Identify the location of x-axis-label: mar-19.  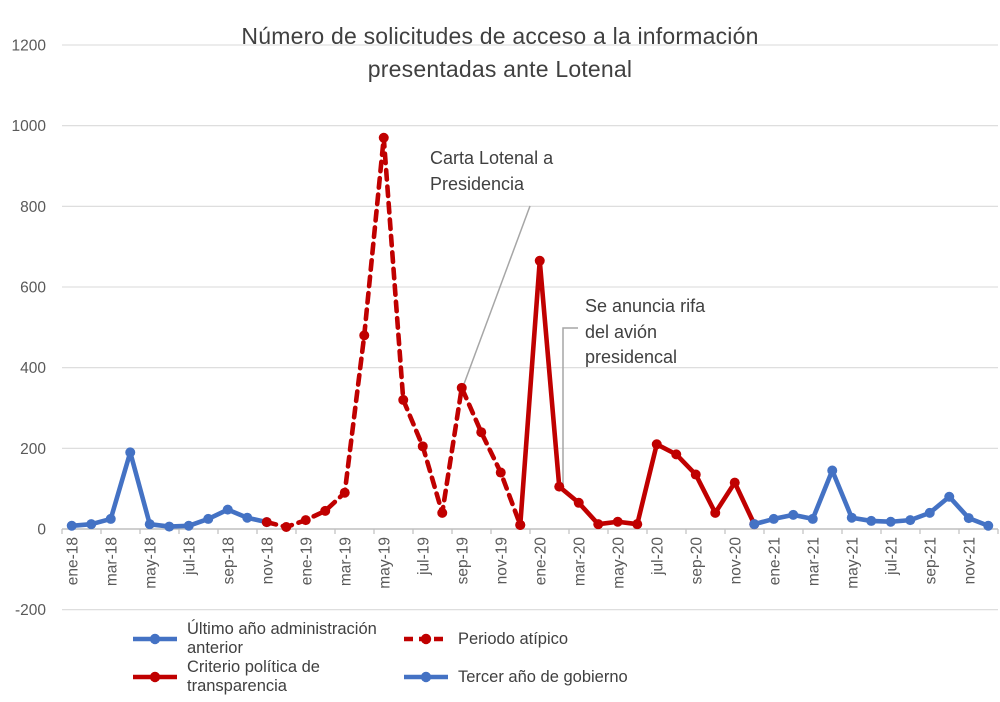
(345, 561).